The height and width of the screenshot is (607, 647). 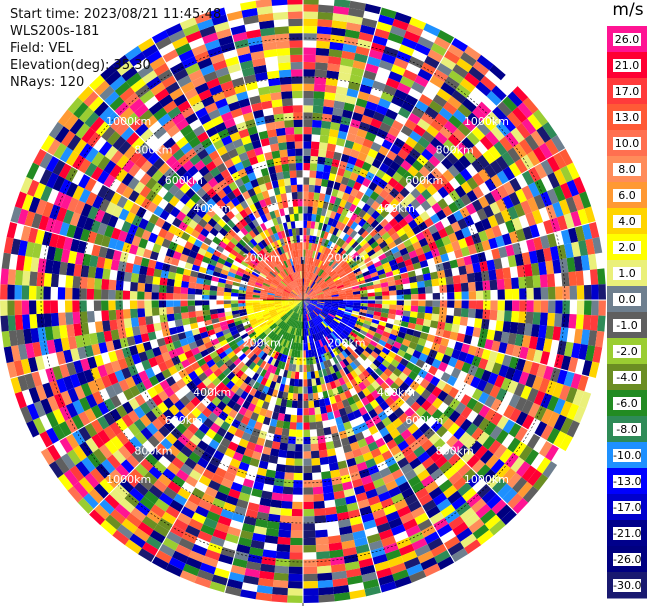 What do you see at coordinates (627, 221) in the screenshot?
I see `colorbar-tick-label: 4.0` at bounding box center [627, 221].